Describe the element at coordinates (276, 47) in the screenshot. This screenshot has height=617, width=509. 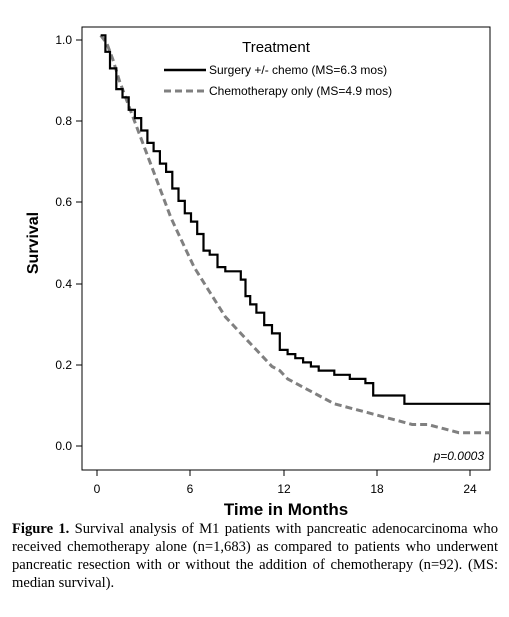
I see `legend-title: Treatment` at that location.